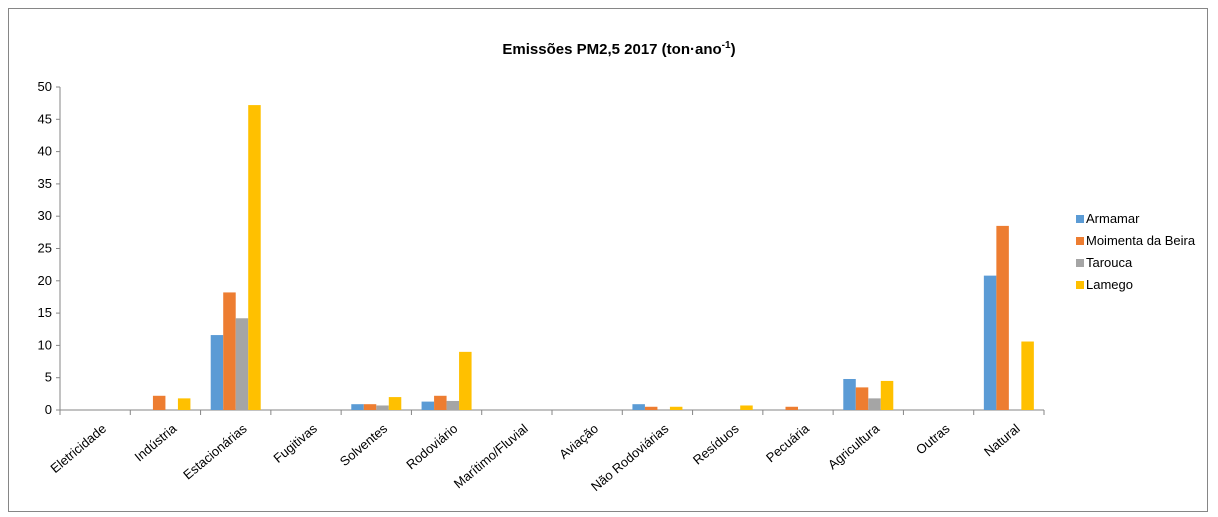  What do you see at coordinates (491, 456) in the screenshot?
I see `x-tick-label: Marítimo/Fluvial` at bounding box center [491, 456].